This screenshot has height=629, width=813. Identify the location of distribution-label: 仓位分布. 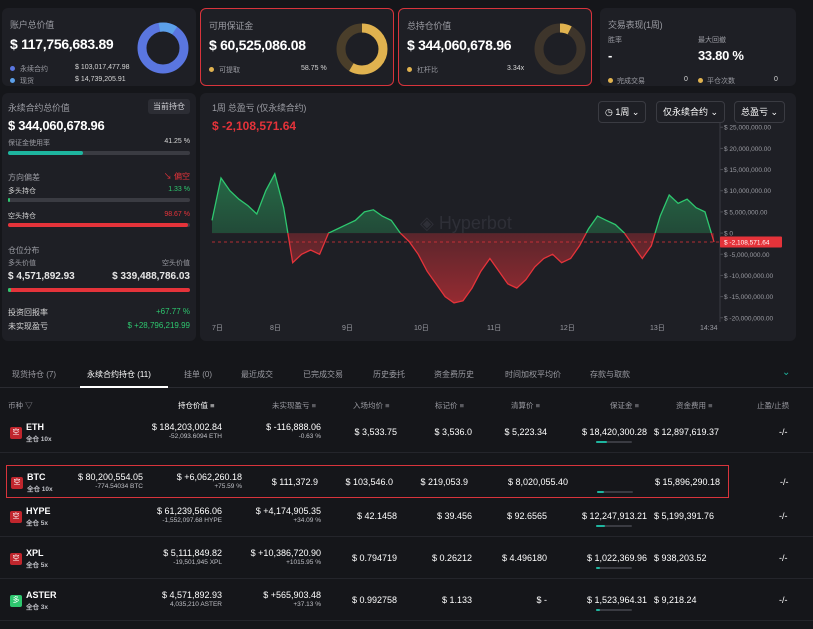
(24, 250).